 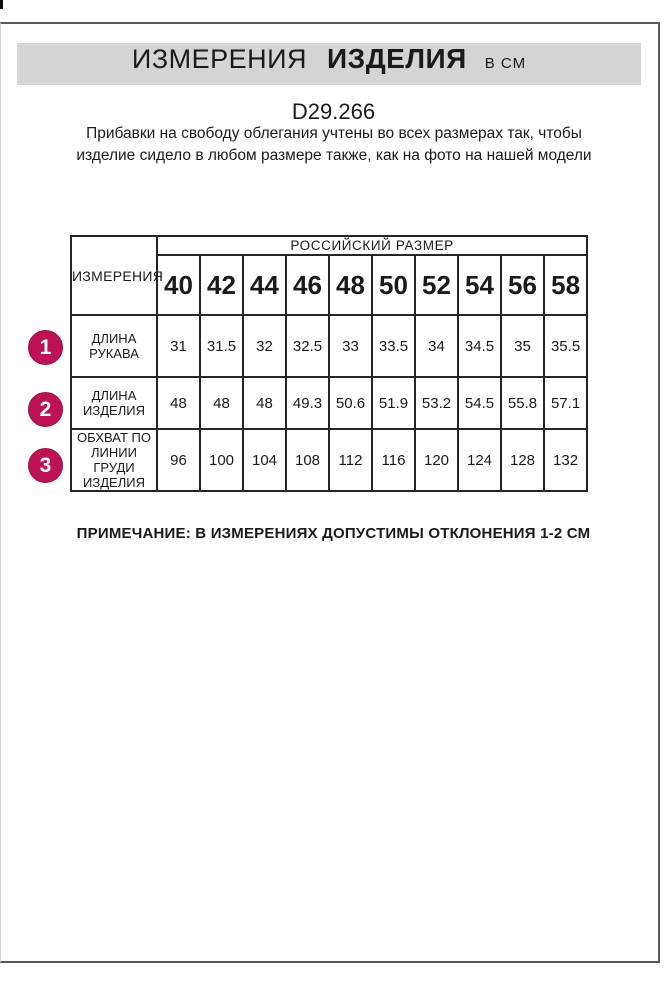 I want to click on value-cell: 32, so click(x=264, y=346).